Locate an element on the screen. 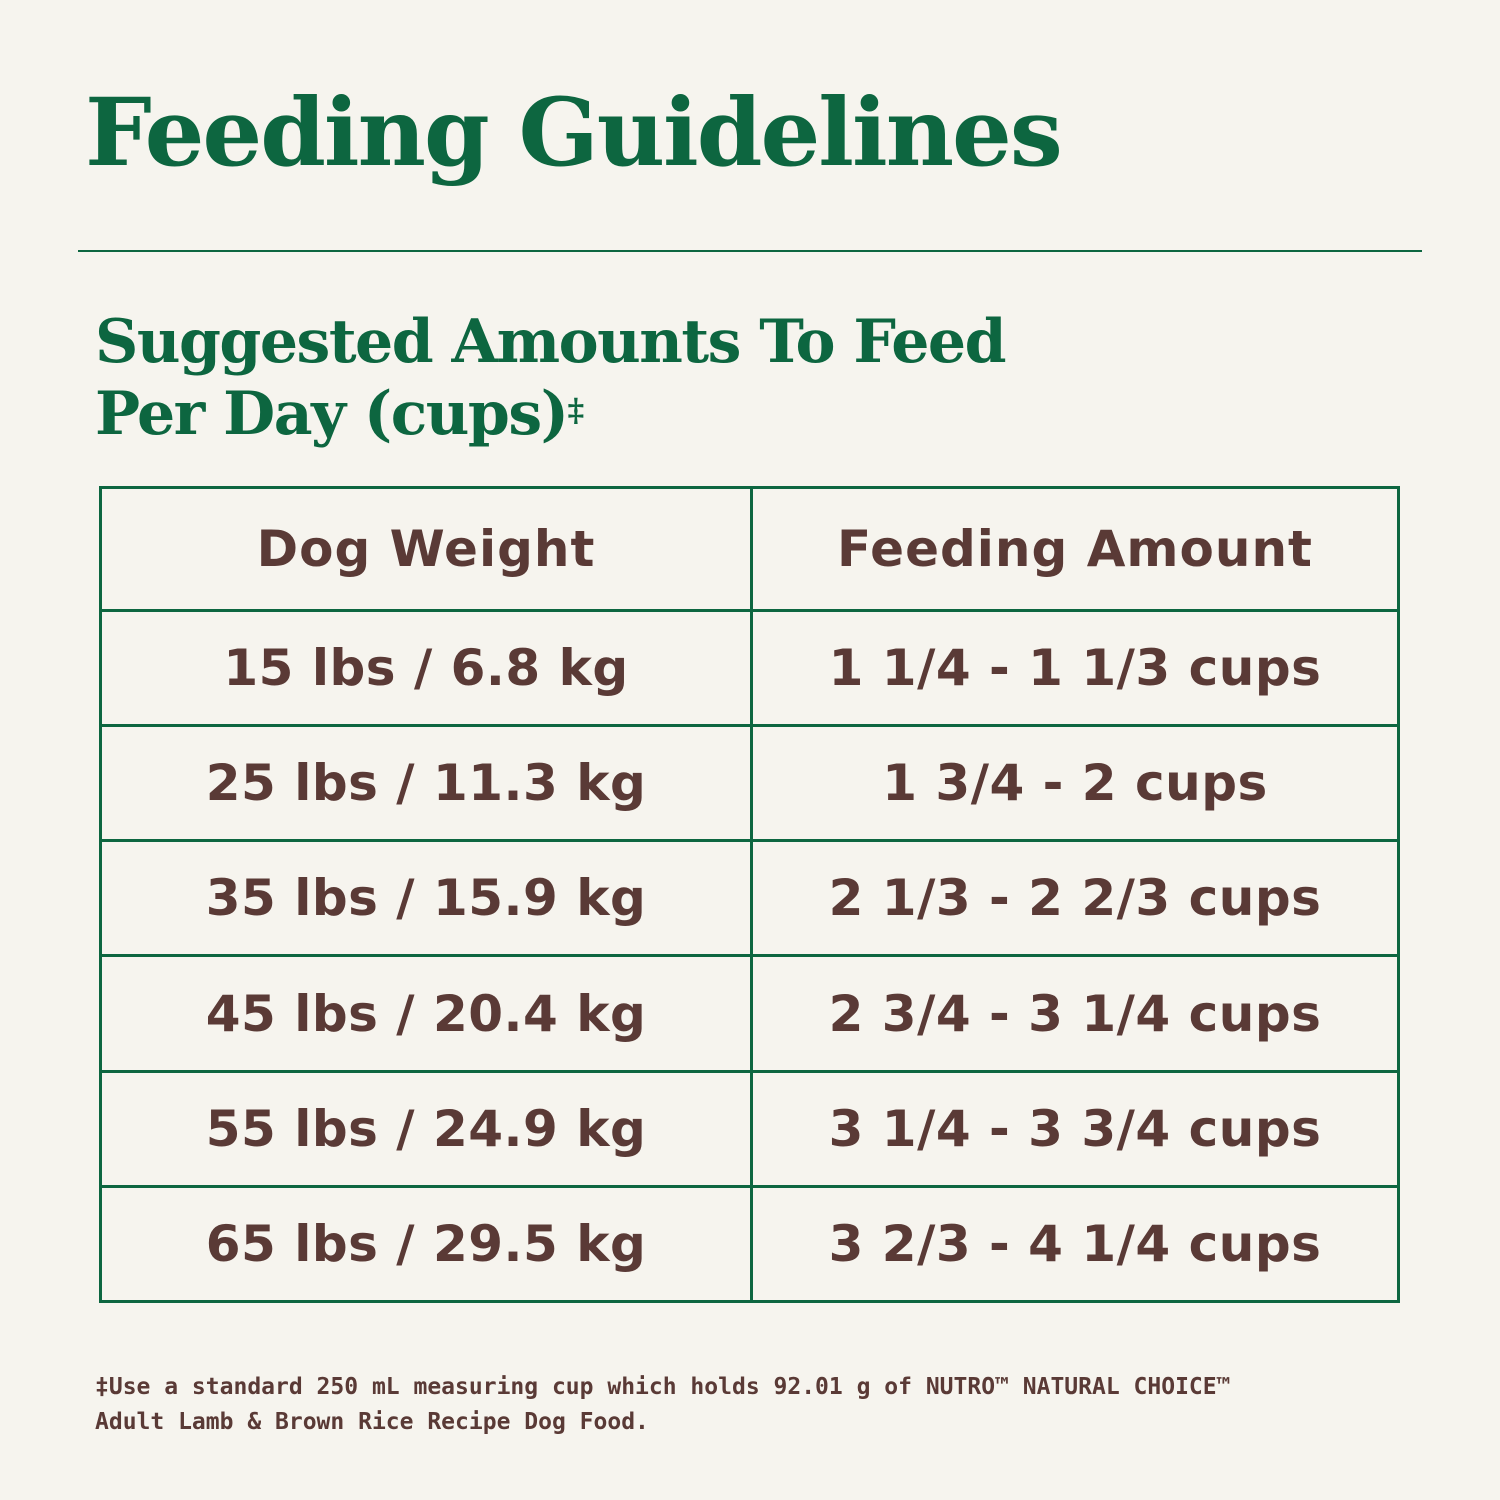 The image size is (1500, 1500). page-title: Feeding Guidelines is located at coordinates (574, 133).